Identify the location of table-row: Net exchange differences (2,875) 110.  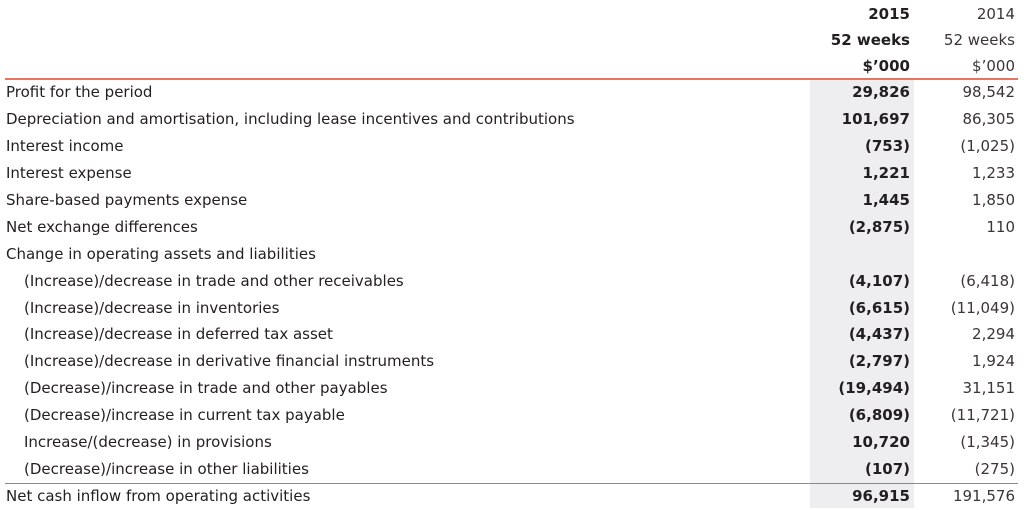
(512, 227).